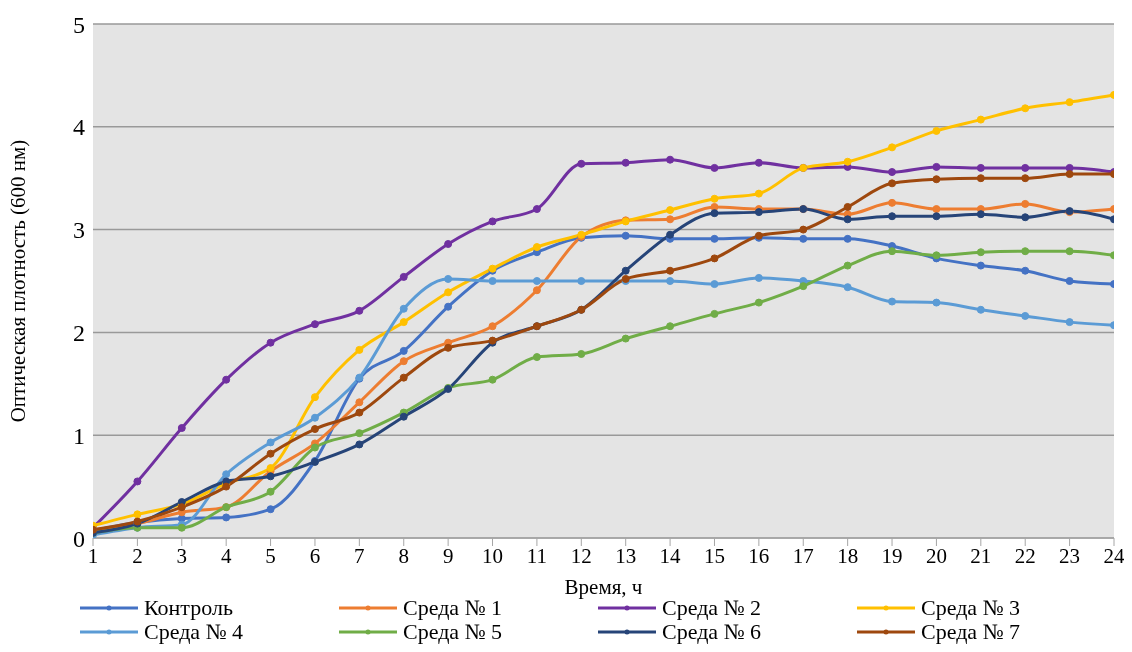 This screenshot has height=652, width=1132. What do you see at coordinates (1025, 555) in the screenshot?
I see `x-tick-label: 22` at bounding box center [1025, 555].